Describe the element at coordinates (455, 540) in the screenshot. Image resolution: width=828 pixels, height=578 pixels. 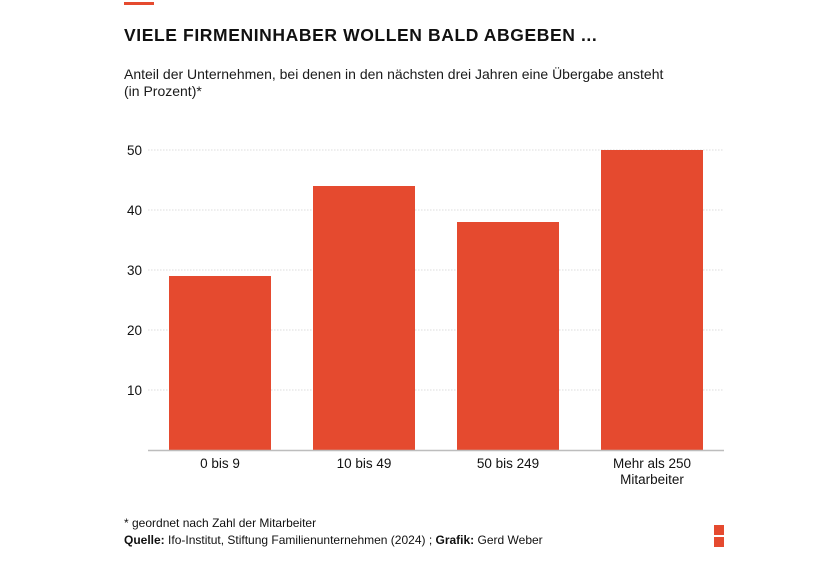
I see `graphic-label: Grafik:` at that location.